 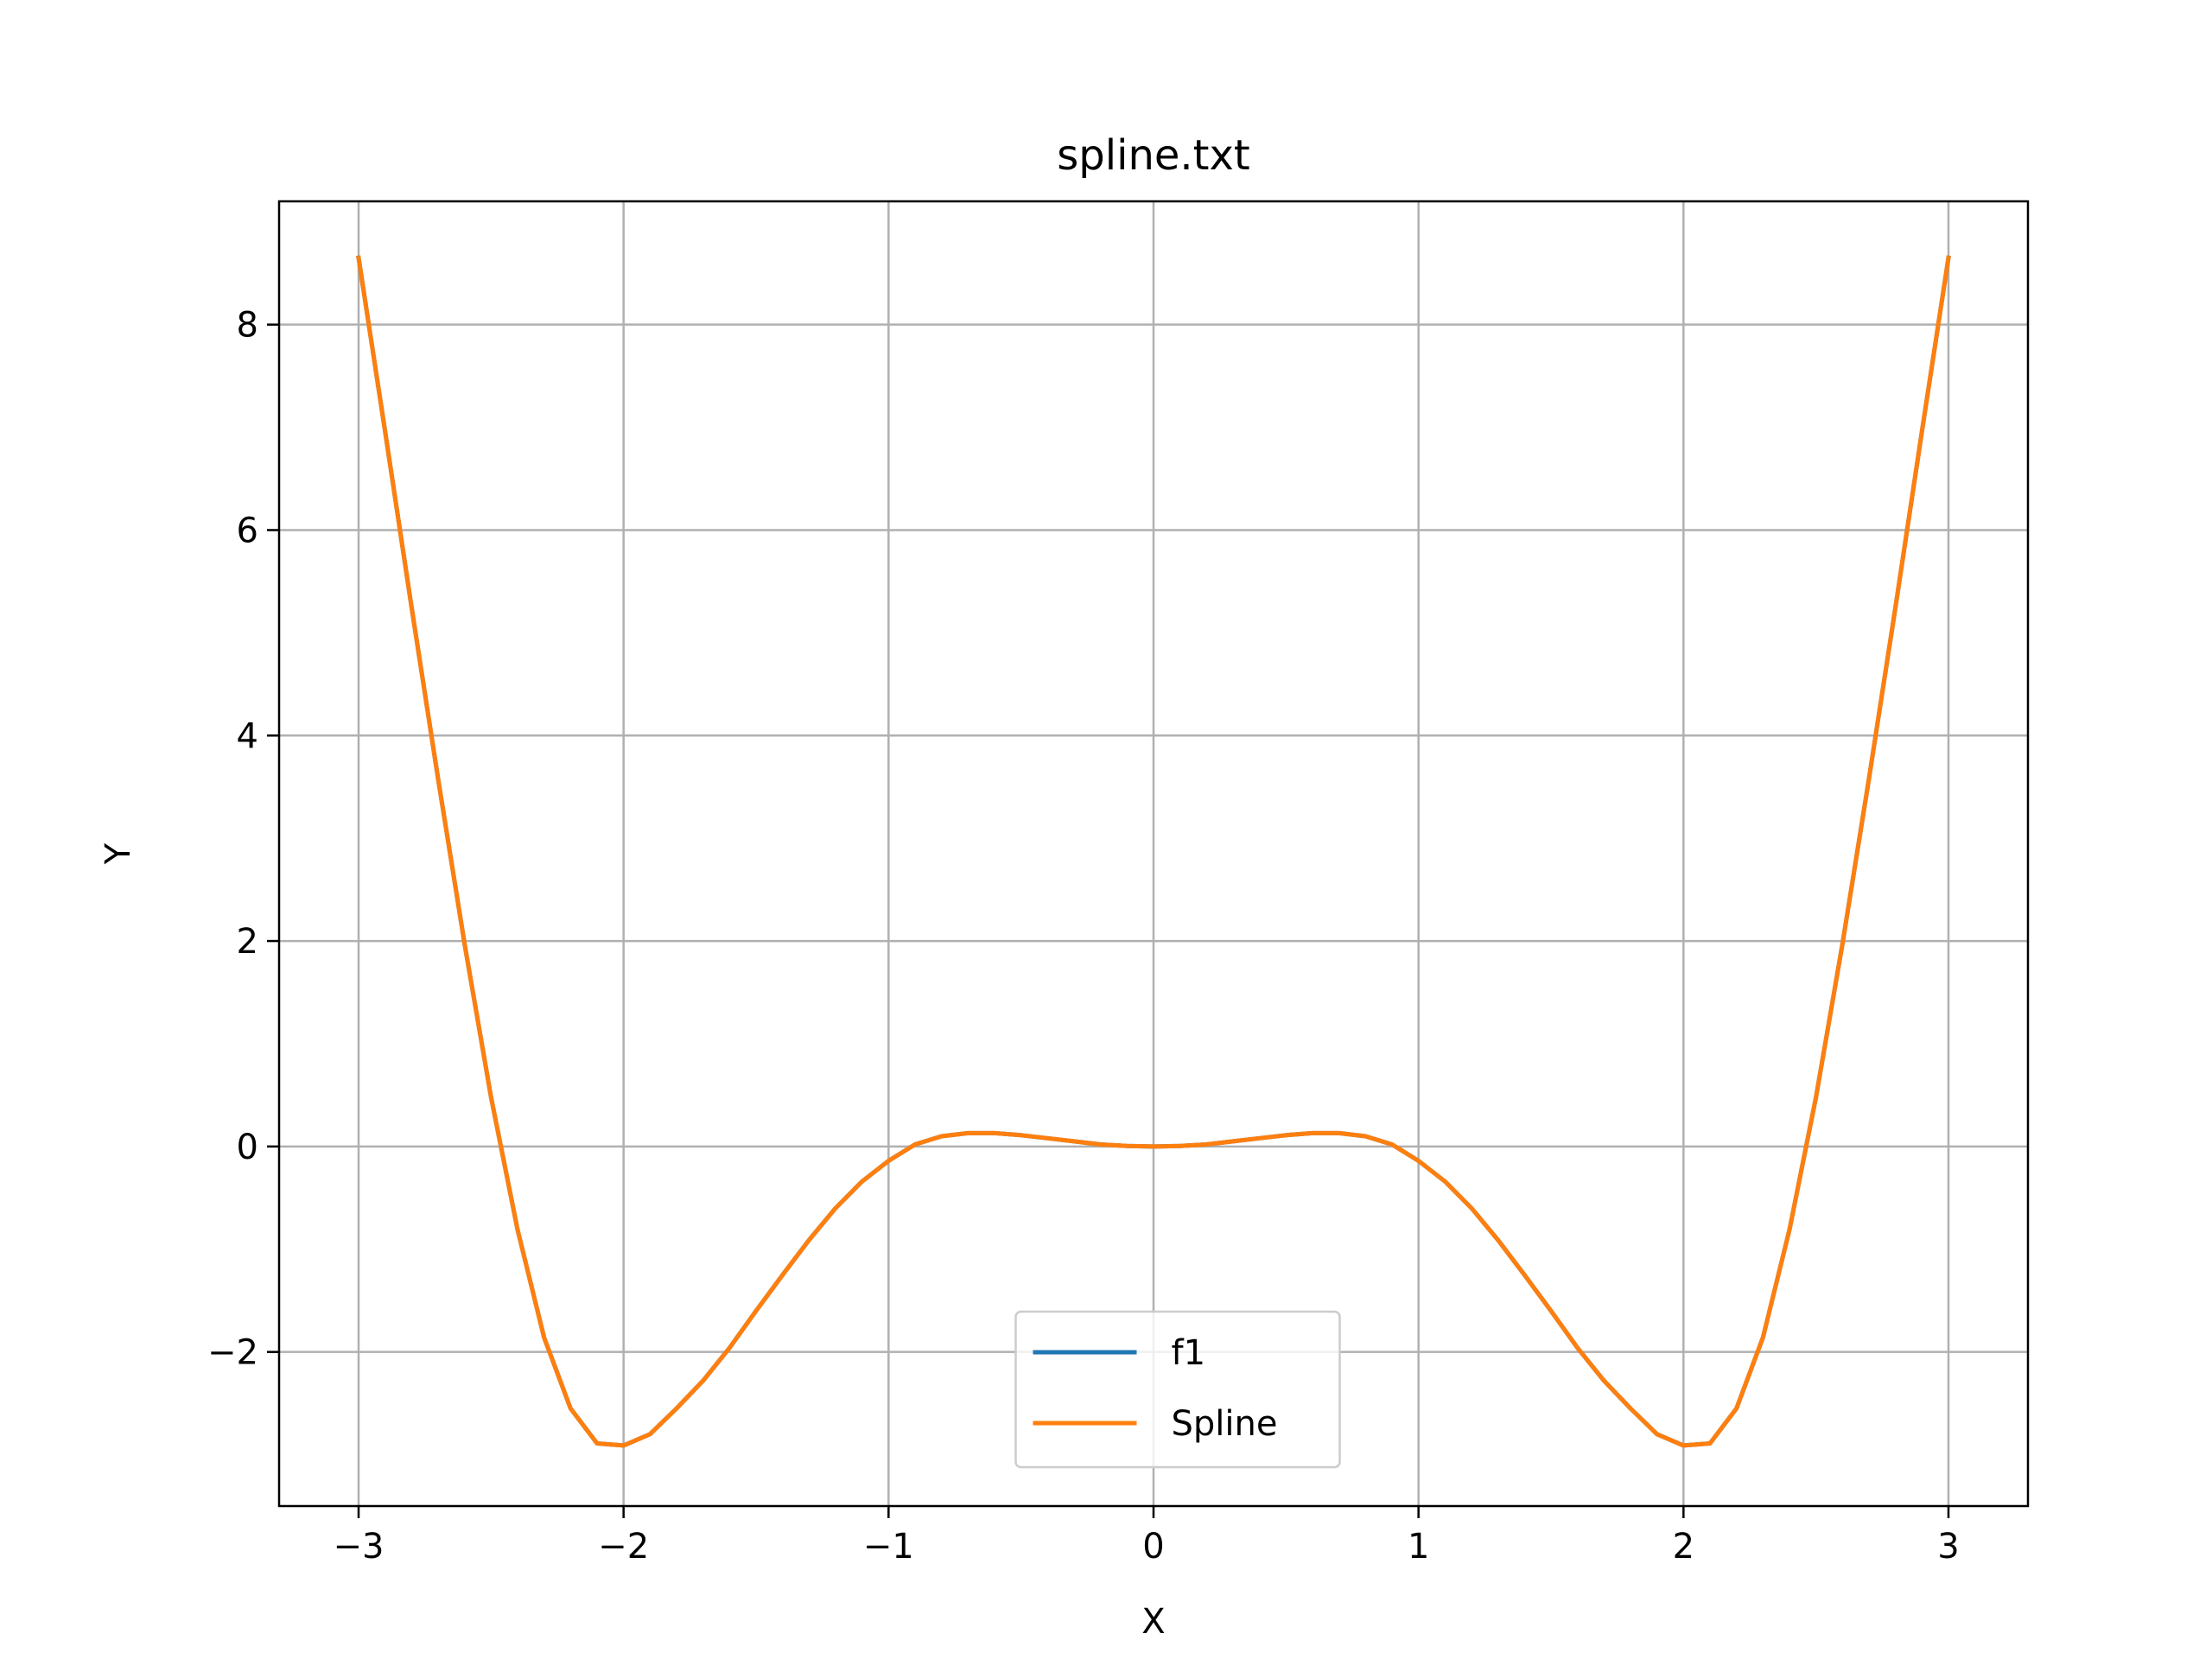 I want to click on y-tick-label: −2, so click(x=232, y=1353).